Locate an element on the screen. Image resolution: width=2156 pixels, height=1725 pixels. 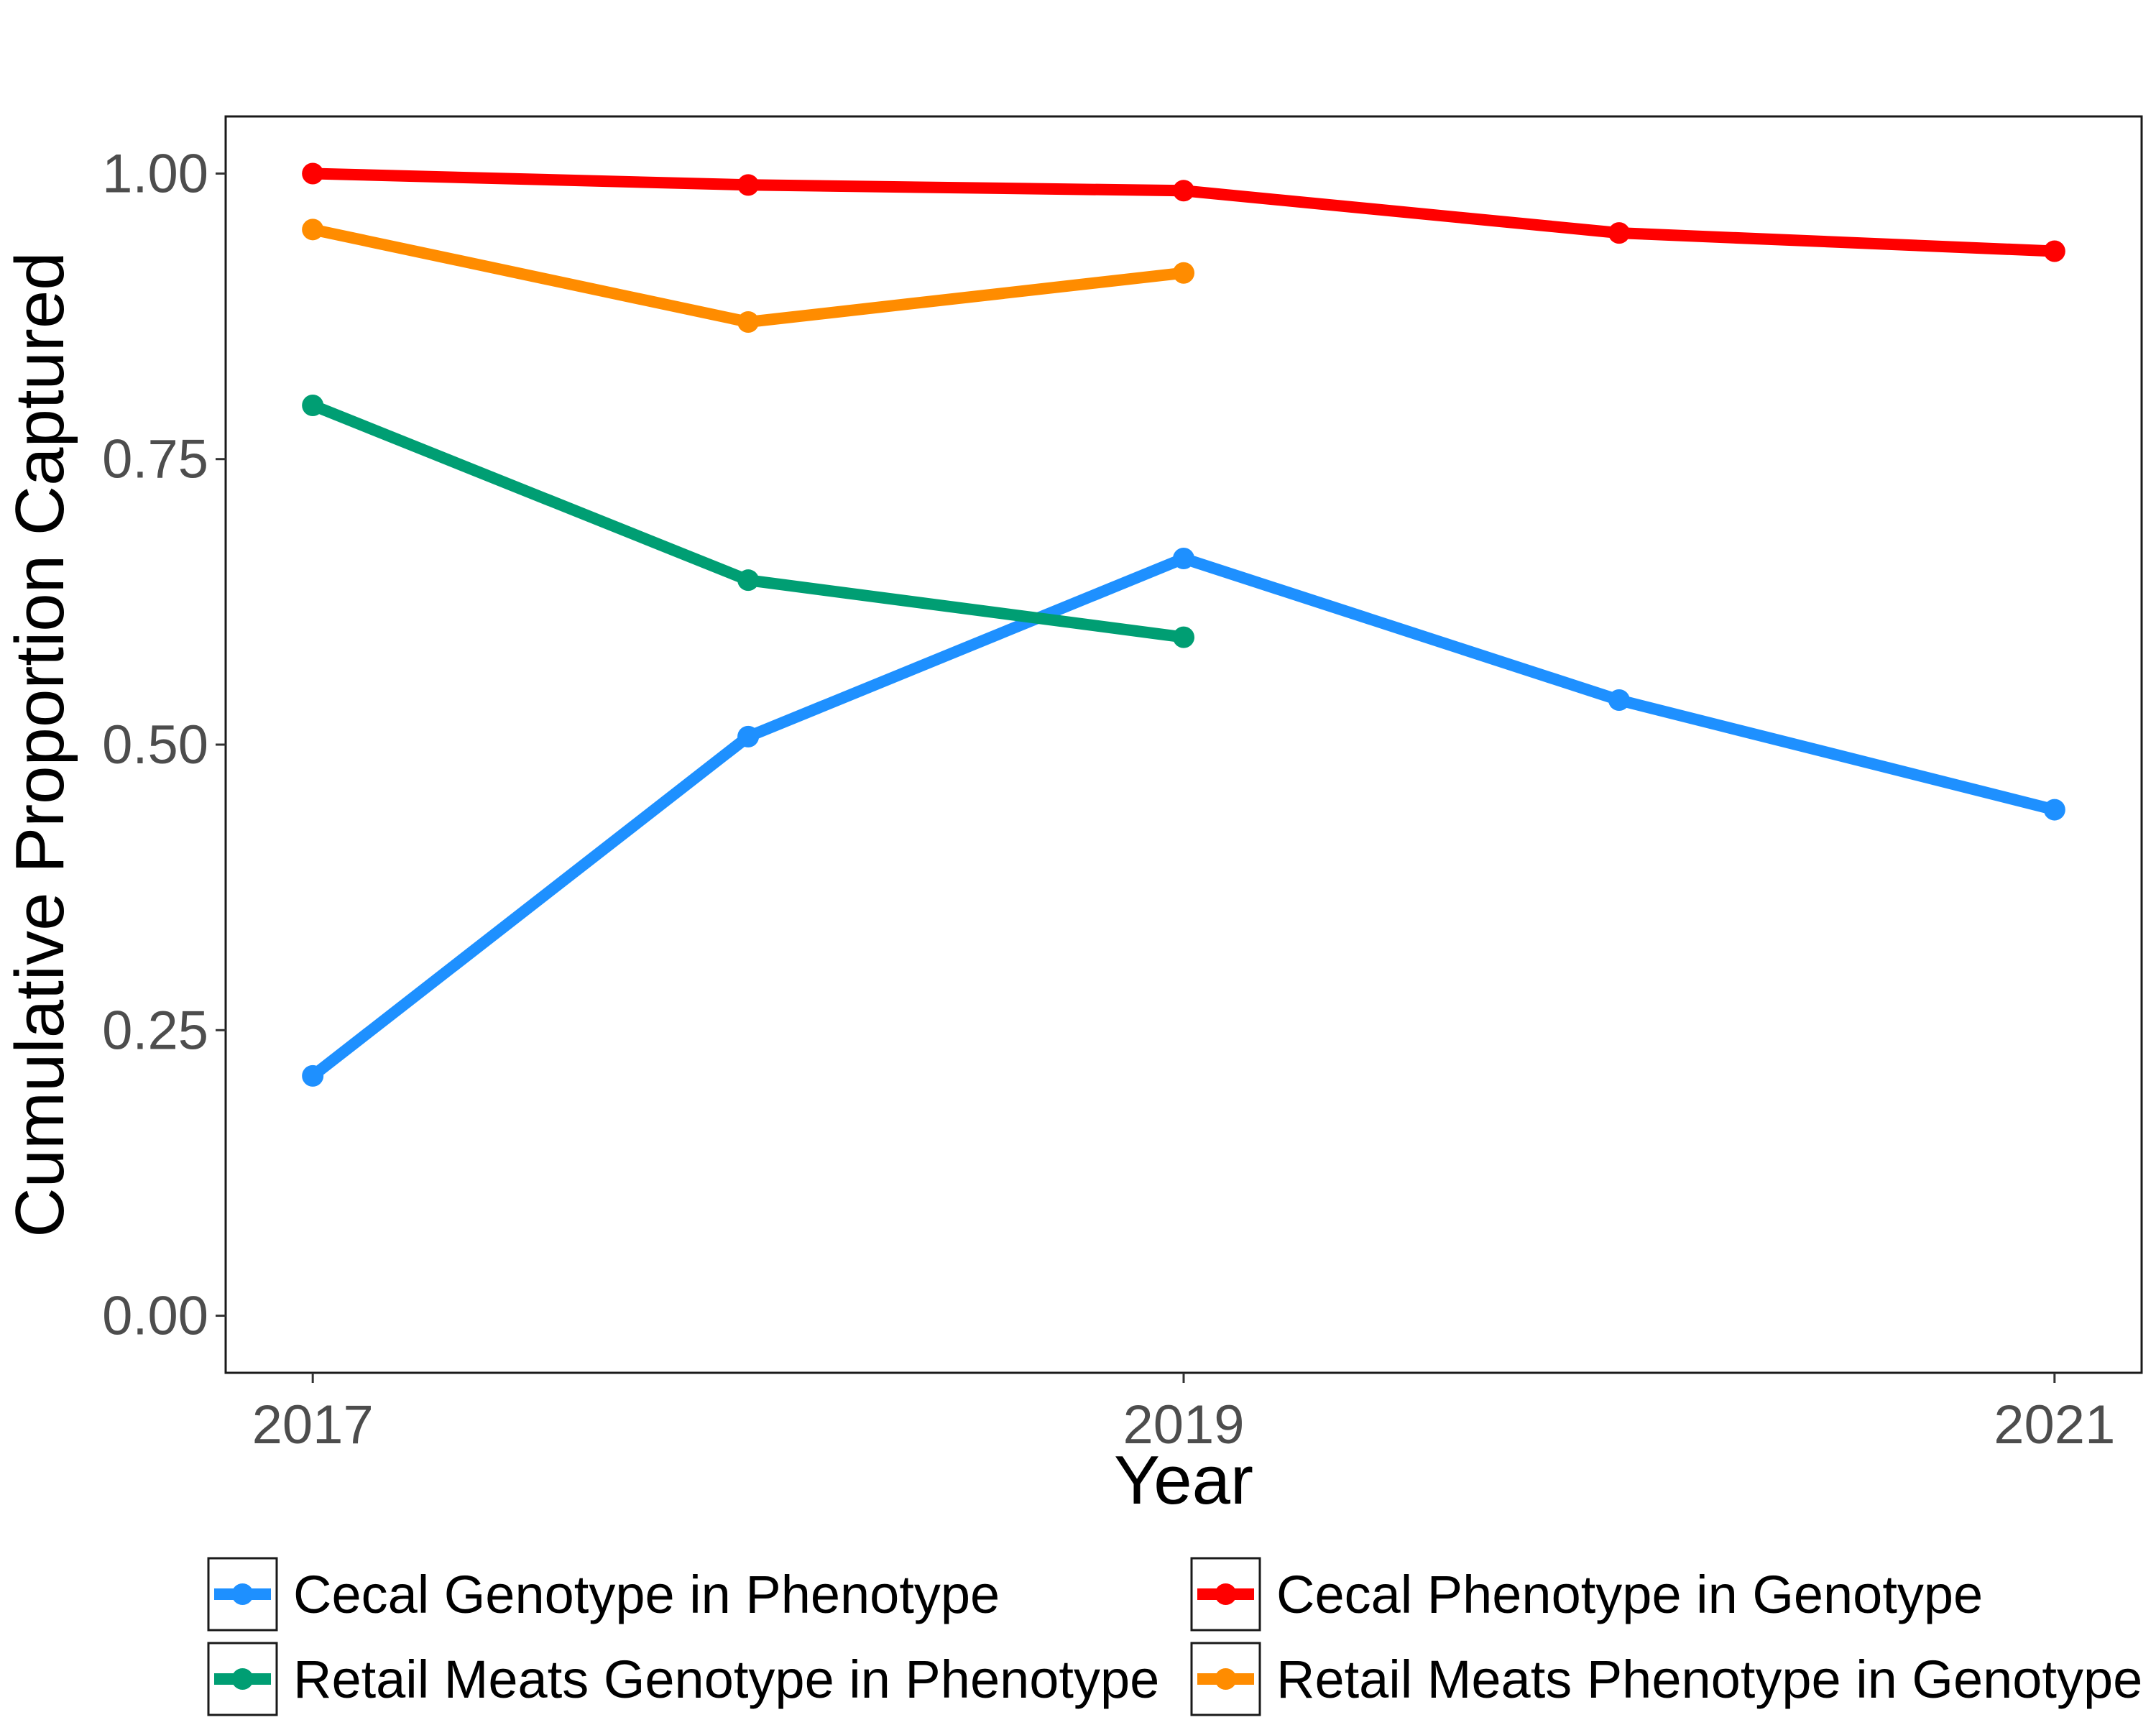
legend-label: Cecal Phenotype in Genotype is located at coordinates (1630, 1594).